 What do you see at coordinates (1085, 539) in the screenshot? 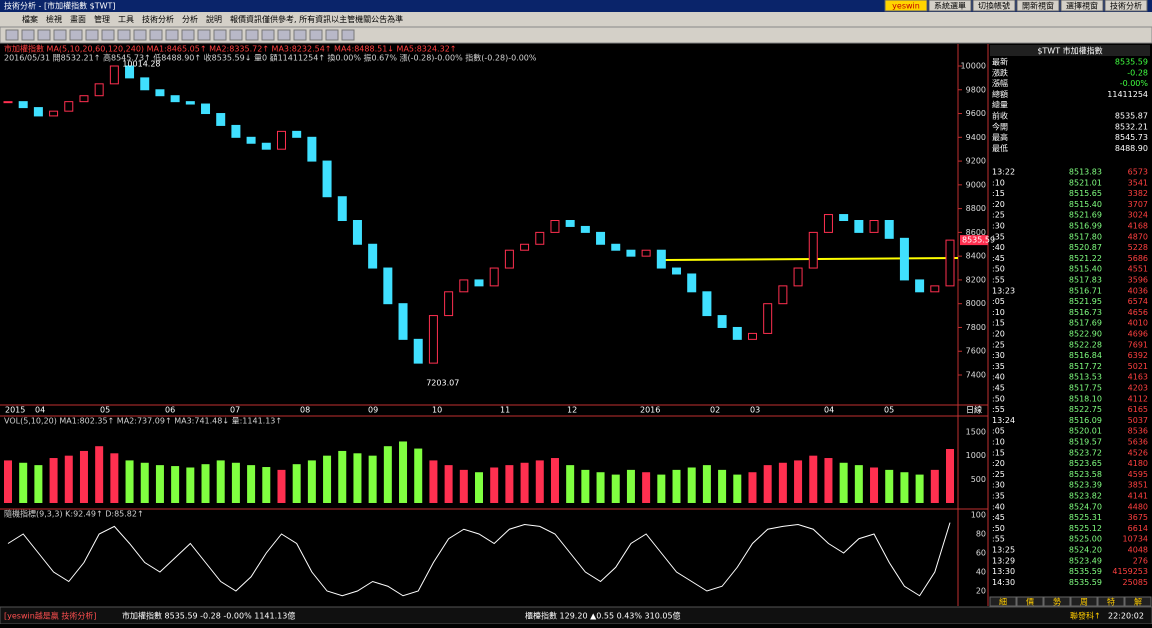
I see `tick-price: 8525.00` at bounding box center [1085, 539].